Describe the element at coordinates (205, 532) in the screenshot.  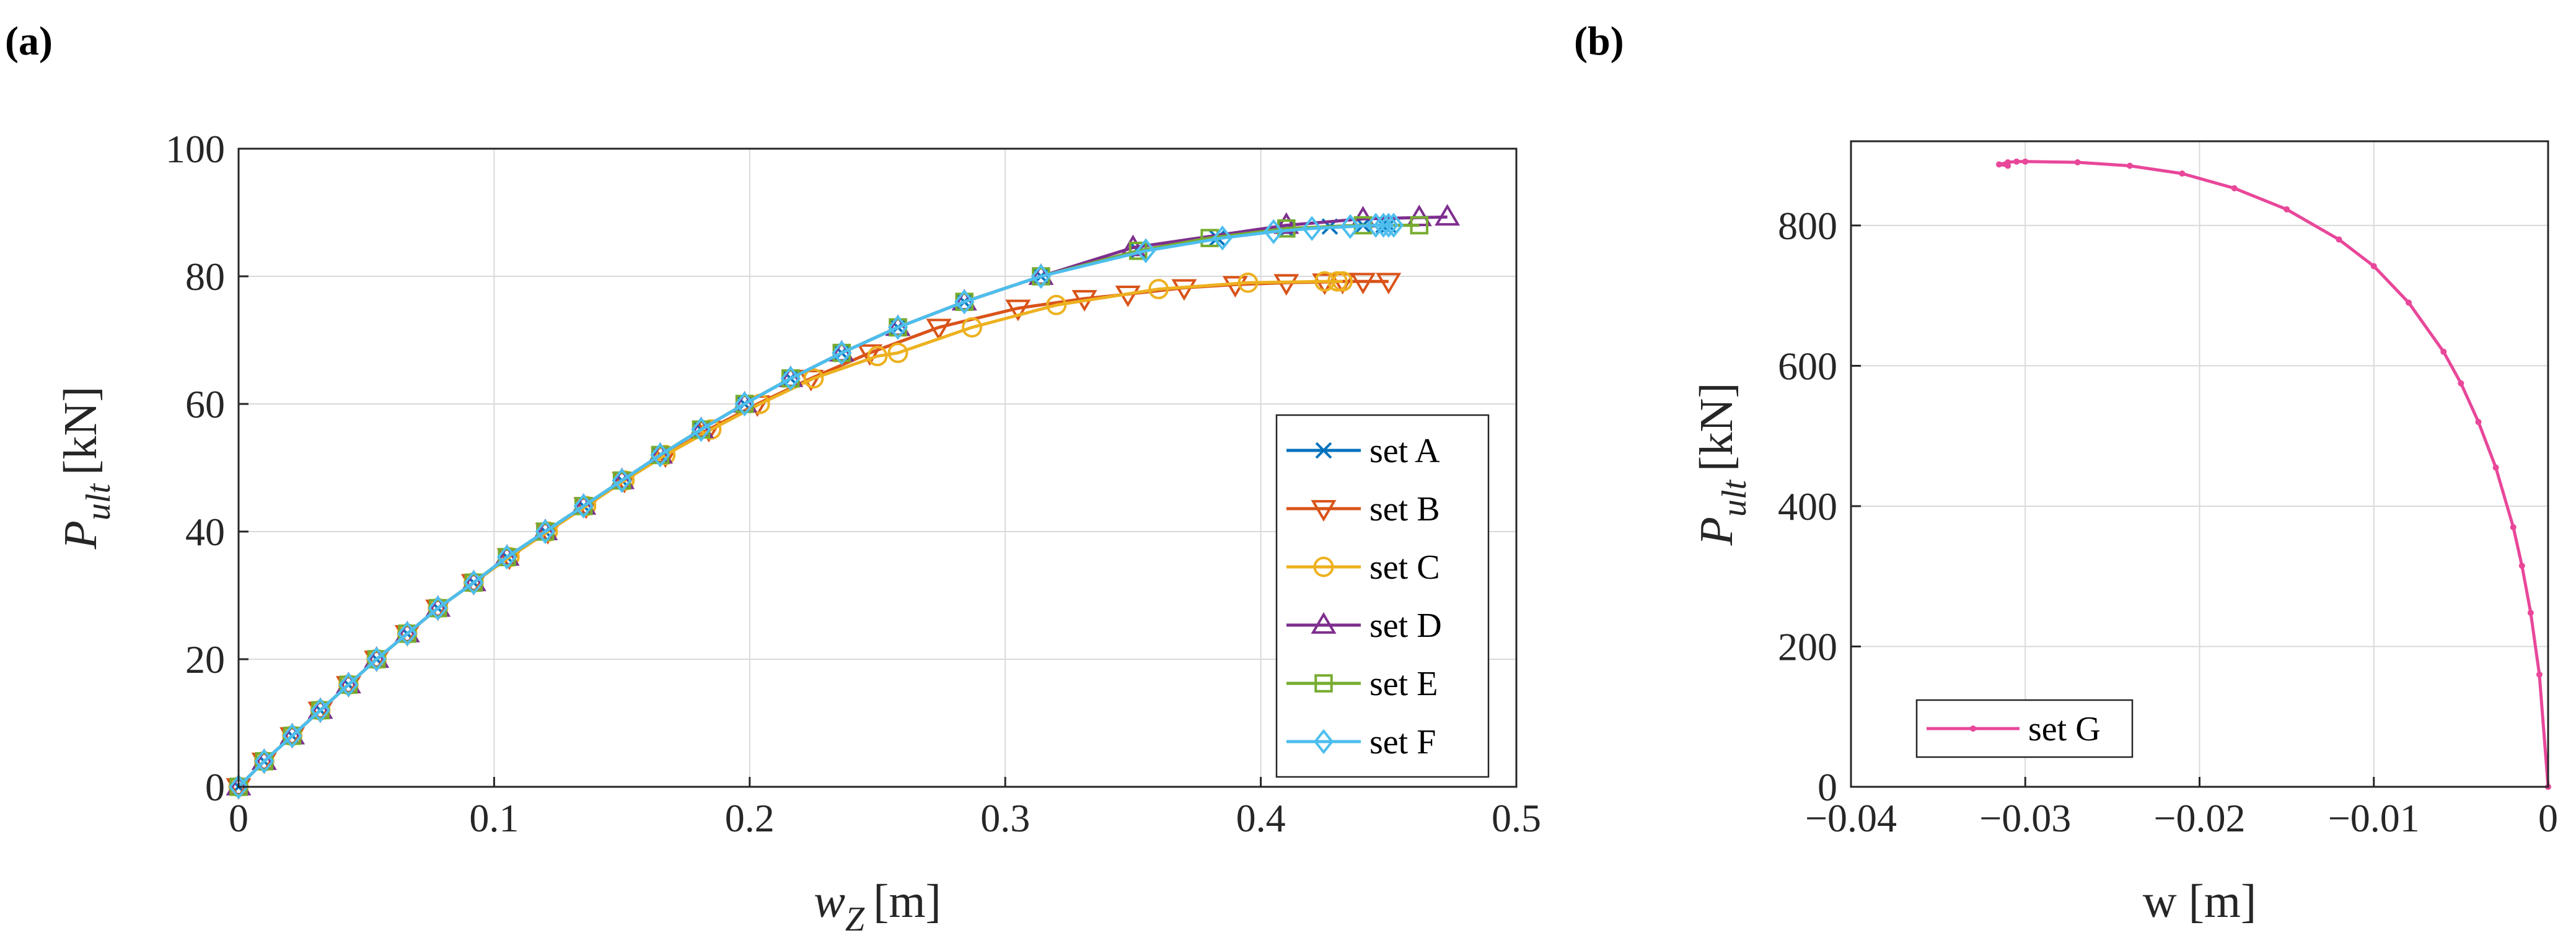
I see `y-tick-label: 40` at that location.